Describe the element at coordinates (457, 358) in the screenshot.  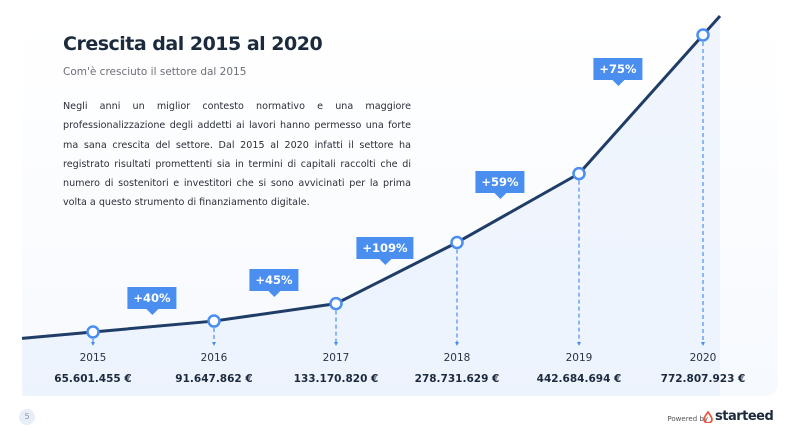
I see `x-tick-label: 2018` at that location.